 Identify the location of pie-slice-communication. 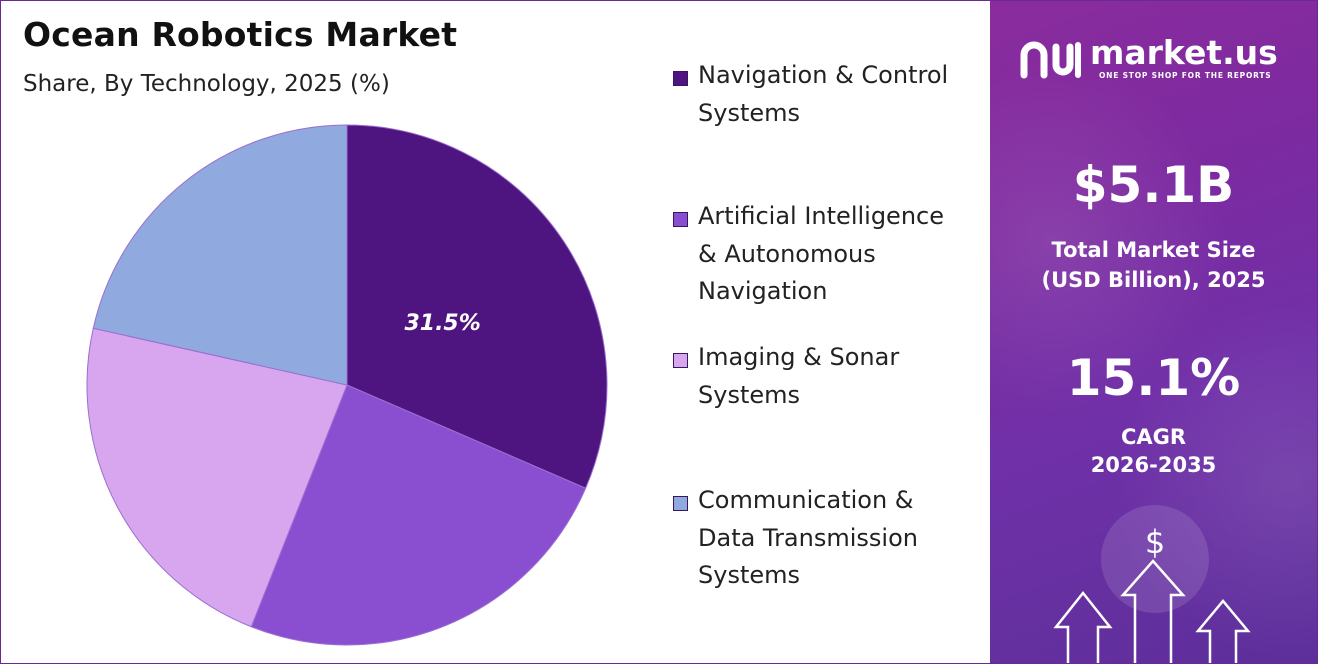
(220, 255).